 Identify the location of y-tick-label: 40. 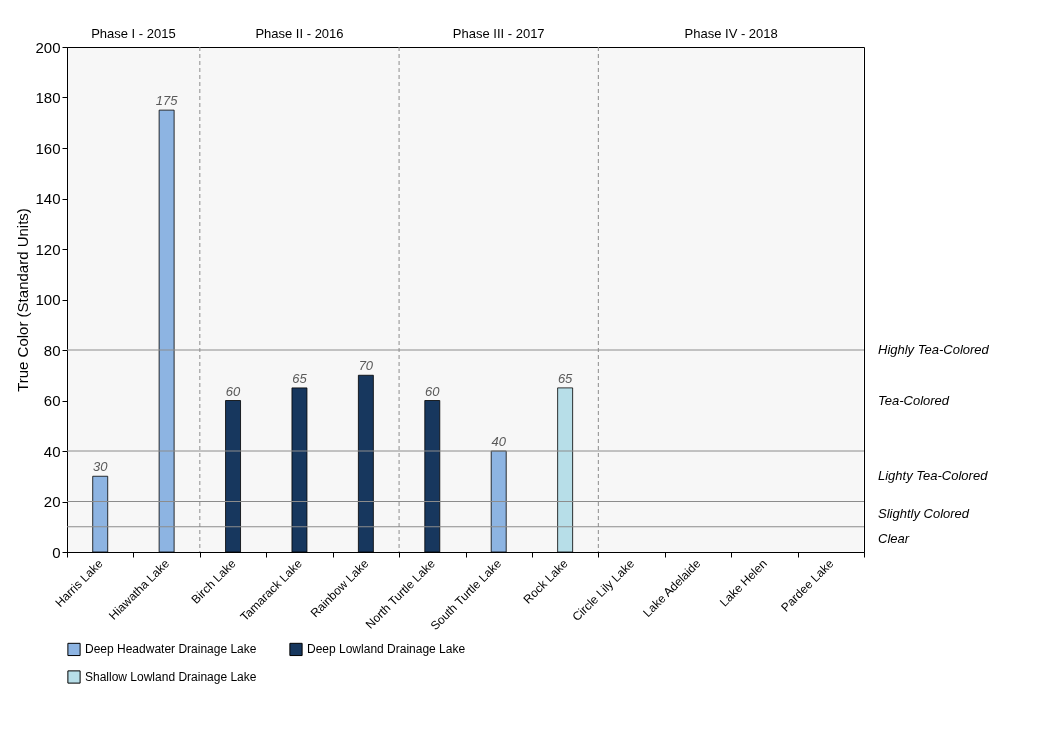
(52, 451).